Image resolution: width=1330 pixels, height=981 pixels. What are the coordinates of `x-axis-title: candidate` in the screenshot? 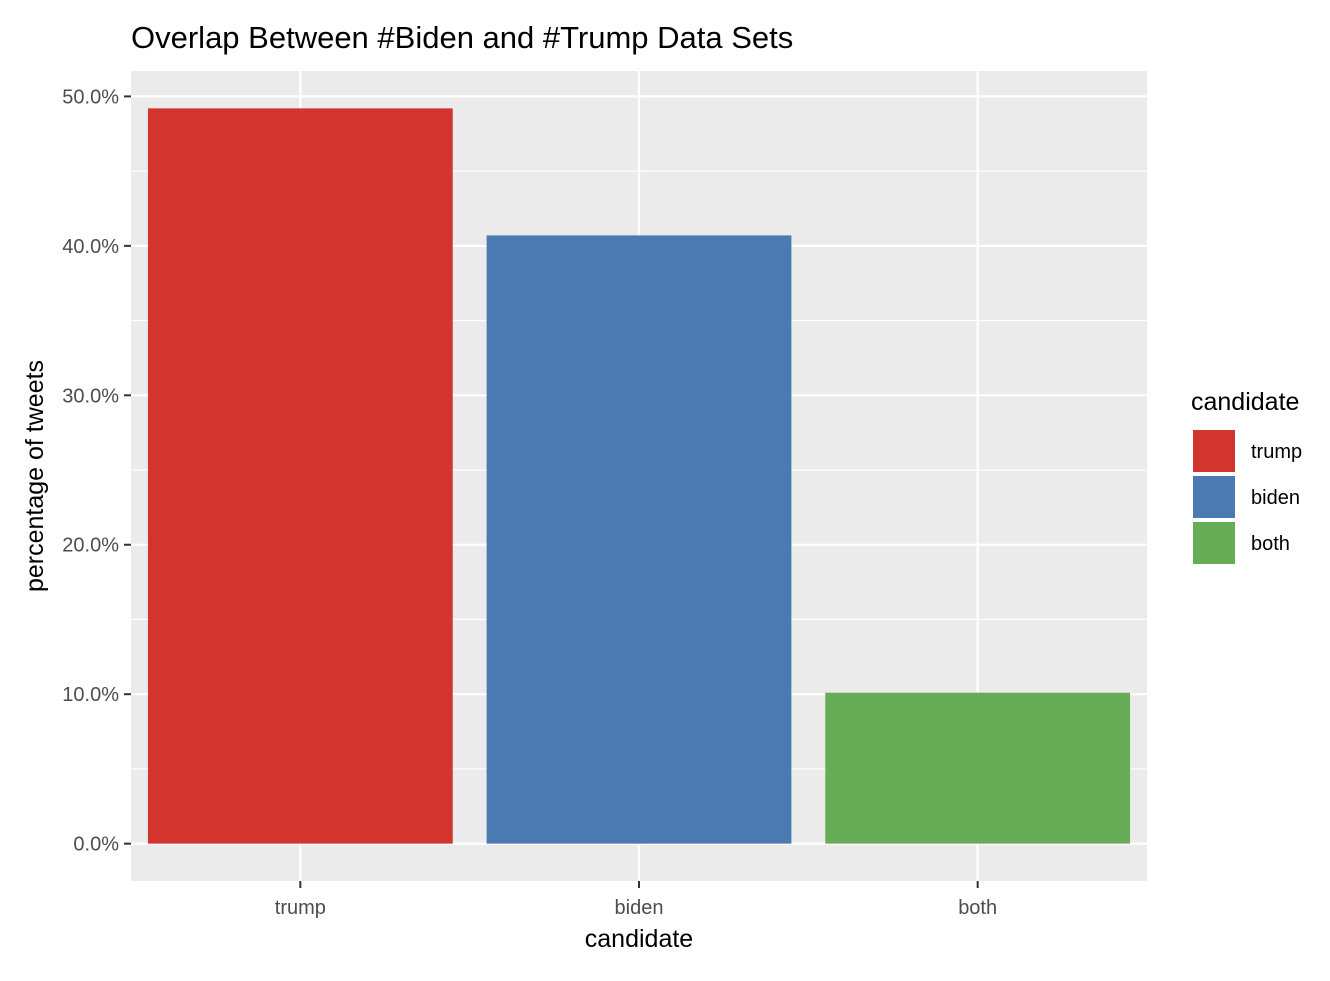 It's located at (639, 939).